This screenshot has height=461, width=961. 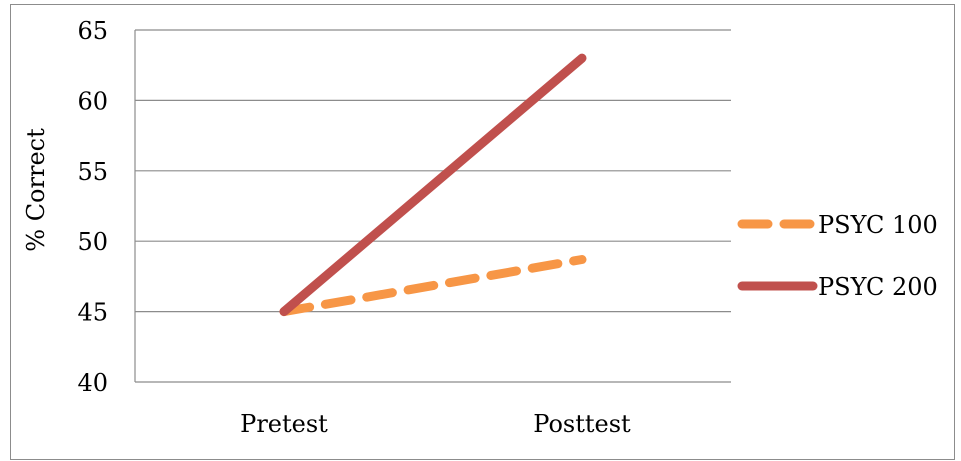 I want to click on x-category-labels: Pretest Posttest, so click(x=435, y=424).